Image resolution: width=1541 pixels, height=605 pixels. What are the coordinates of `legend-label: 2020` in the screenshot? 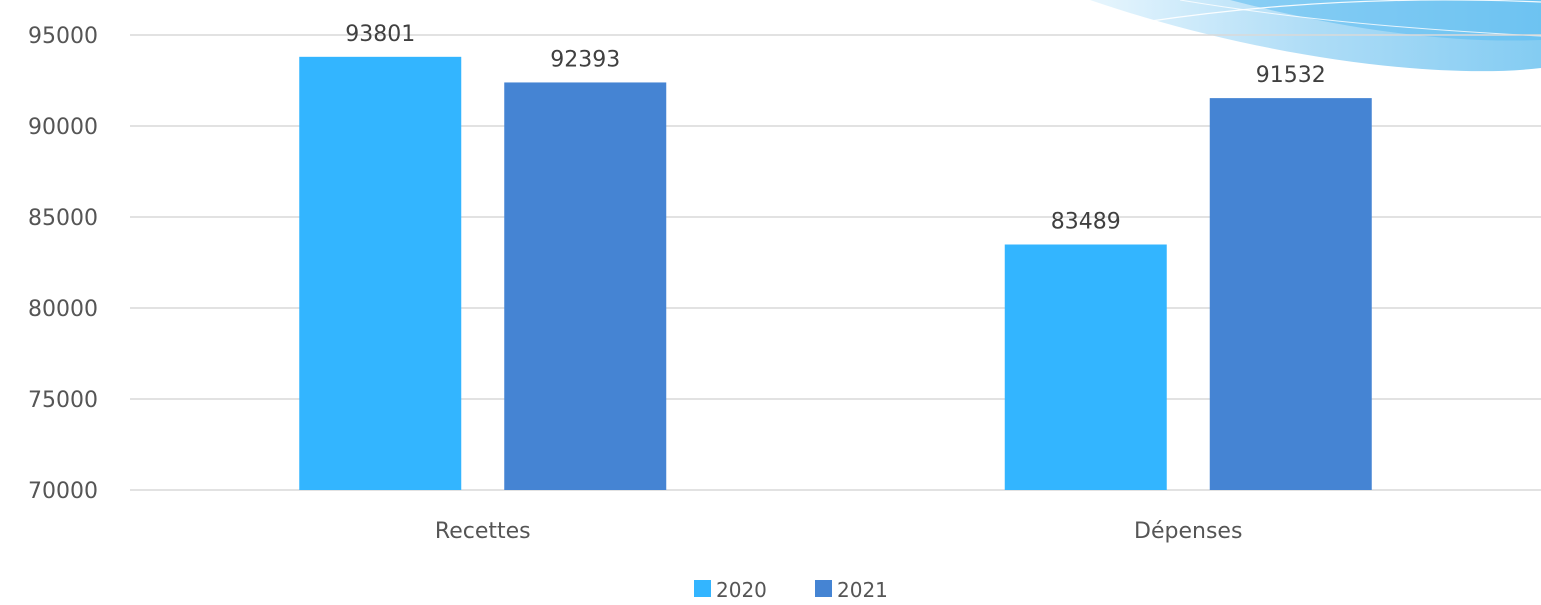 It's located at (741, 590).